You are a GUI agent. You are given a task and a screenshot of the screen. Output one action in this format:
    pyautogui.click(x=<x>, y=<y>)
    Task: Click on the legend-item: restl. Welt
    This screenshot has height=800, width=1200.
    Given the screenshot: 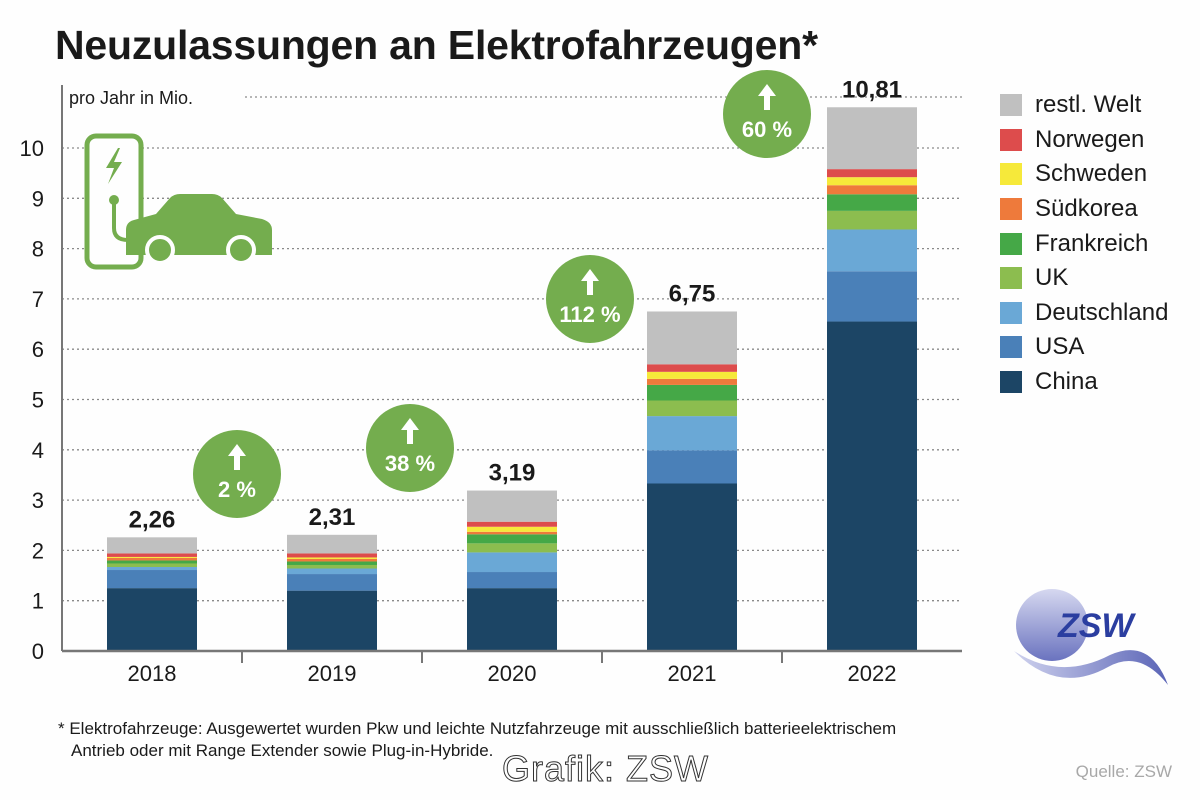 What is the action you would take?
    pyautogui.click(x=1084, y=105)
    